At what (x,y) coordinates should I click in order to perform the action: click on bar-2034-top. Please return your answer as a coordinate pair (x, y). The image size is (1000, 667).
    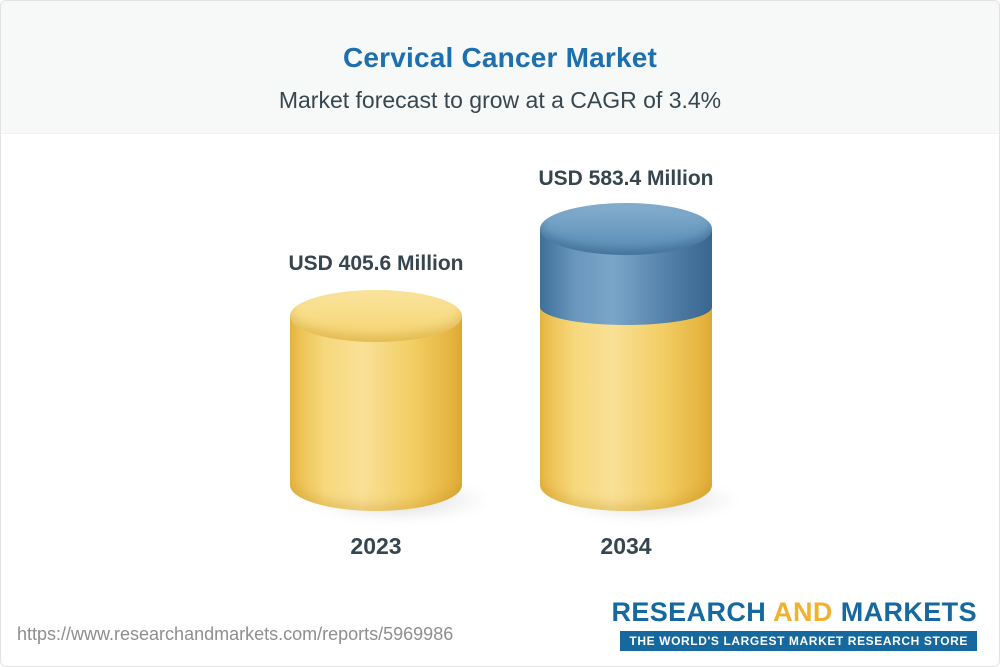
    Looking at the image, I should click on (626, 229).